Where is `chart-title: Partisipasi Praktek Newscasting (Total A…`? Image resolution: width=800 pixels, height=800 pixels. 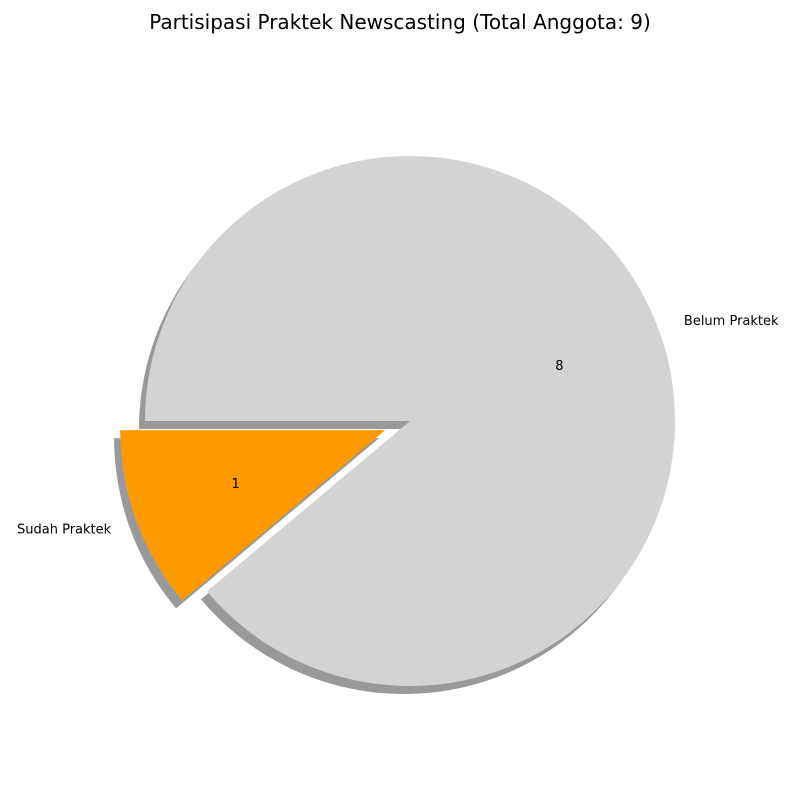 chart-title: Partisipasi Praktek Newscasting (Total A… is located at coordinates (400, 22).